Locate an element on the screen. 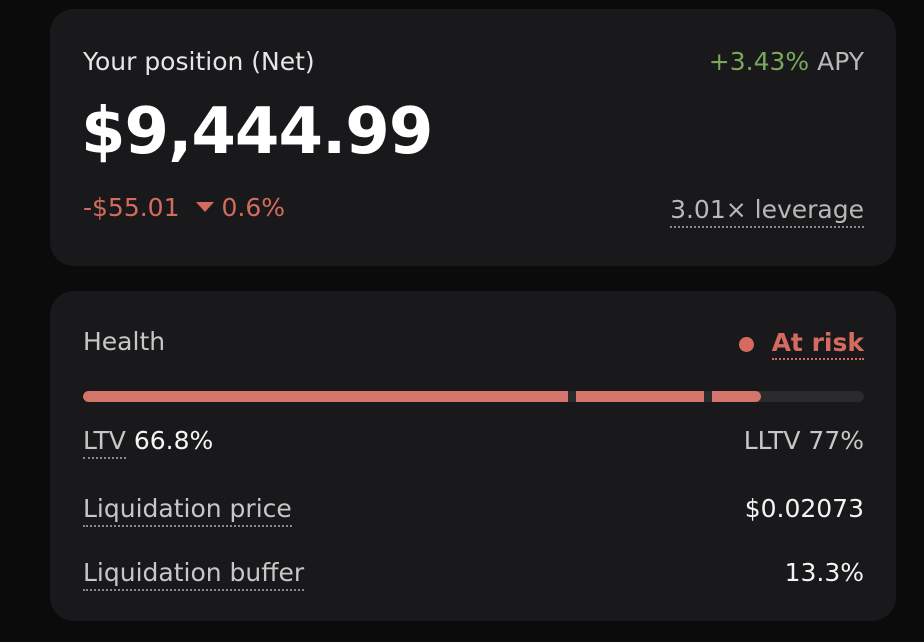 The height and width of the screenshot is (642, 924). health-label: Health is located at coordinates (124, 341).